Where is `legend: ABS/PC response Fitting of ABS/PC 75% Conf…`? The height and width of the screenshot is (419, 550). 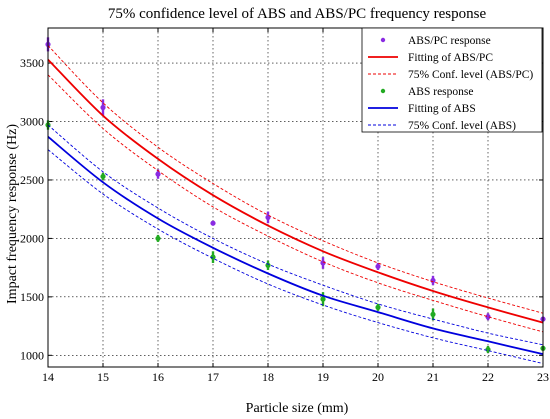 legend: ABS/PC response Fitting of ABS/PC 75% Conf… is located at coordinates (452, 80).